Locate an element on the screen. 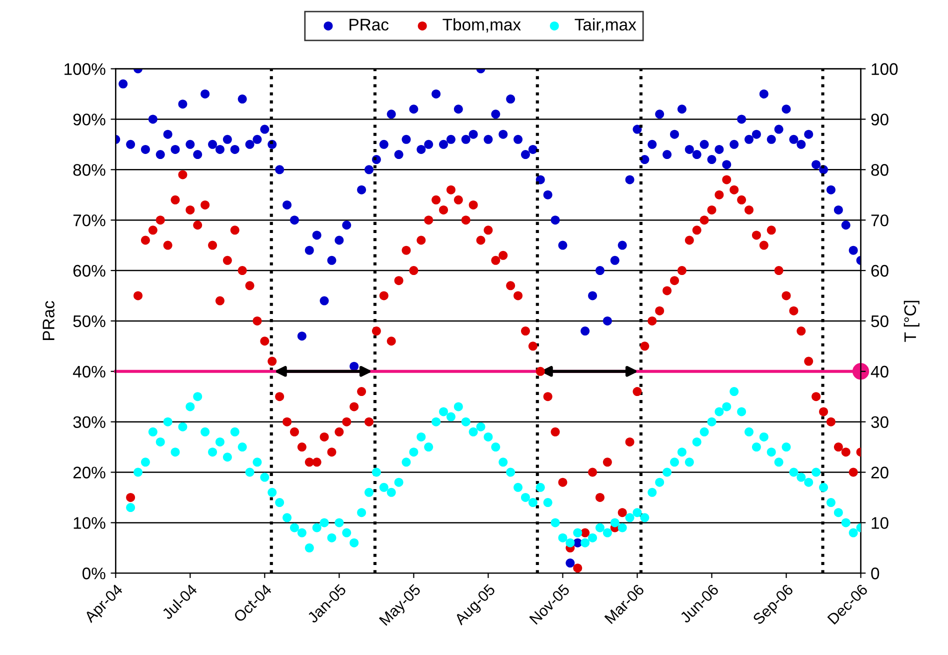  y2-tick-label: 70 is located at coordinates (879, 220).